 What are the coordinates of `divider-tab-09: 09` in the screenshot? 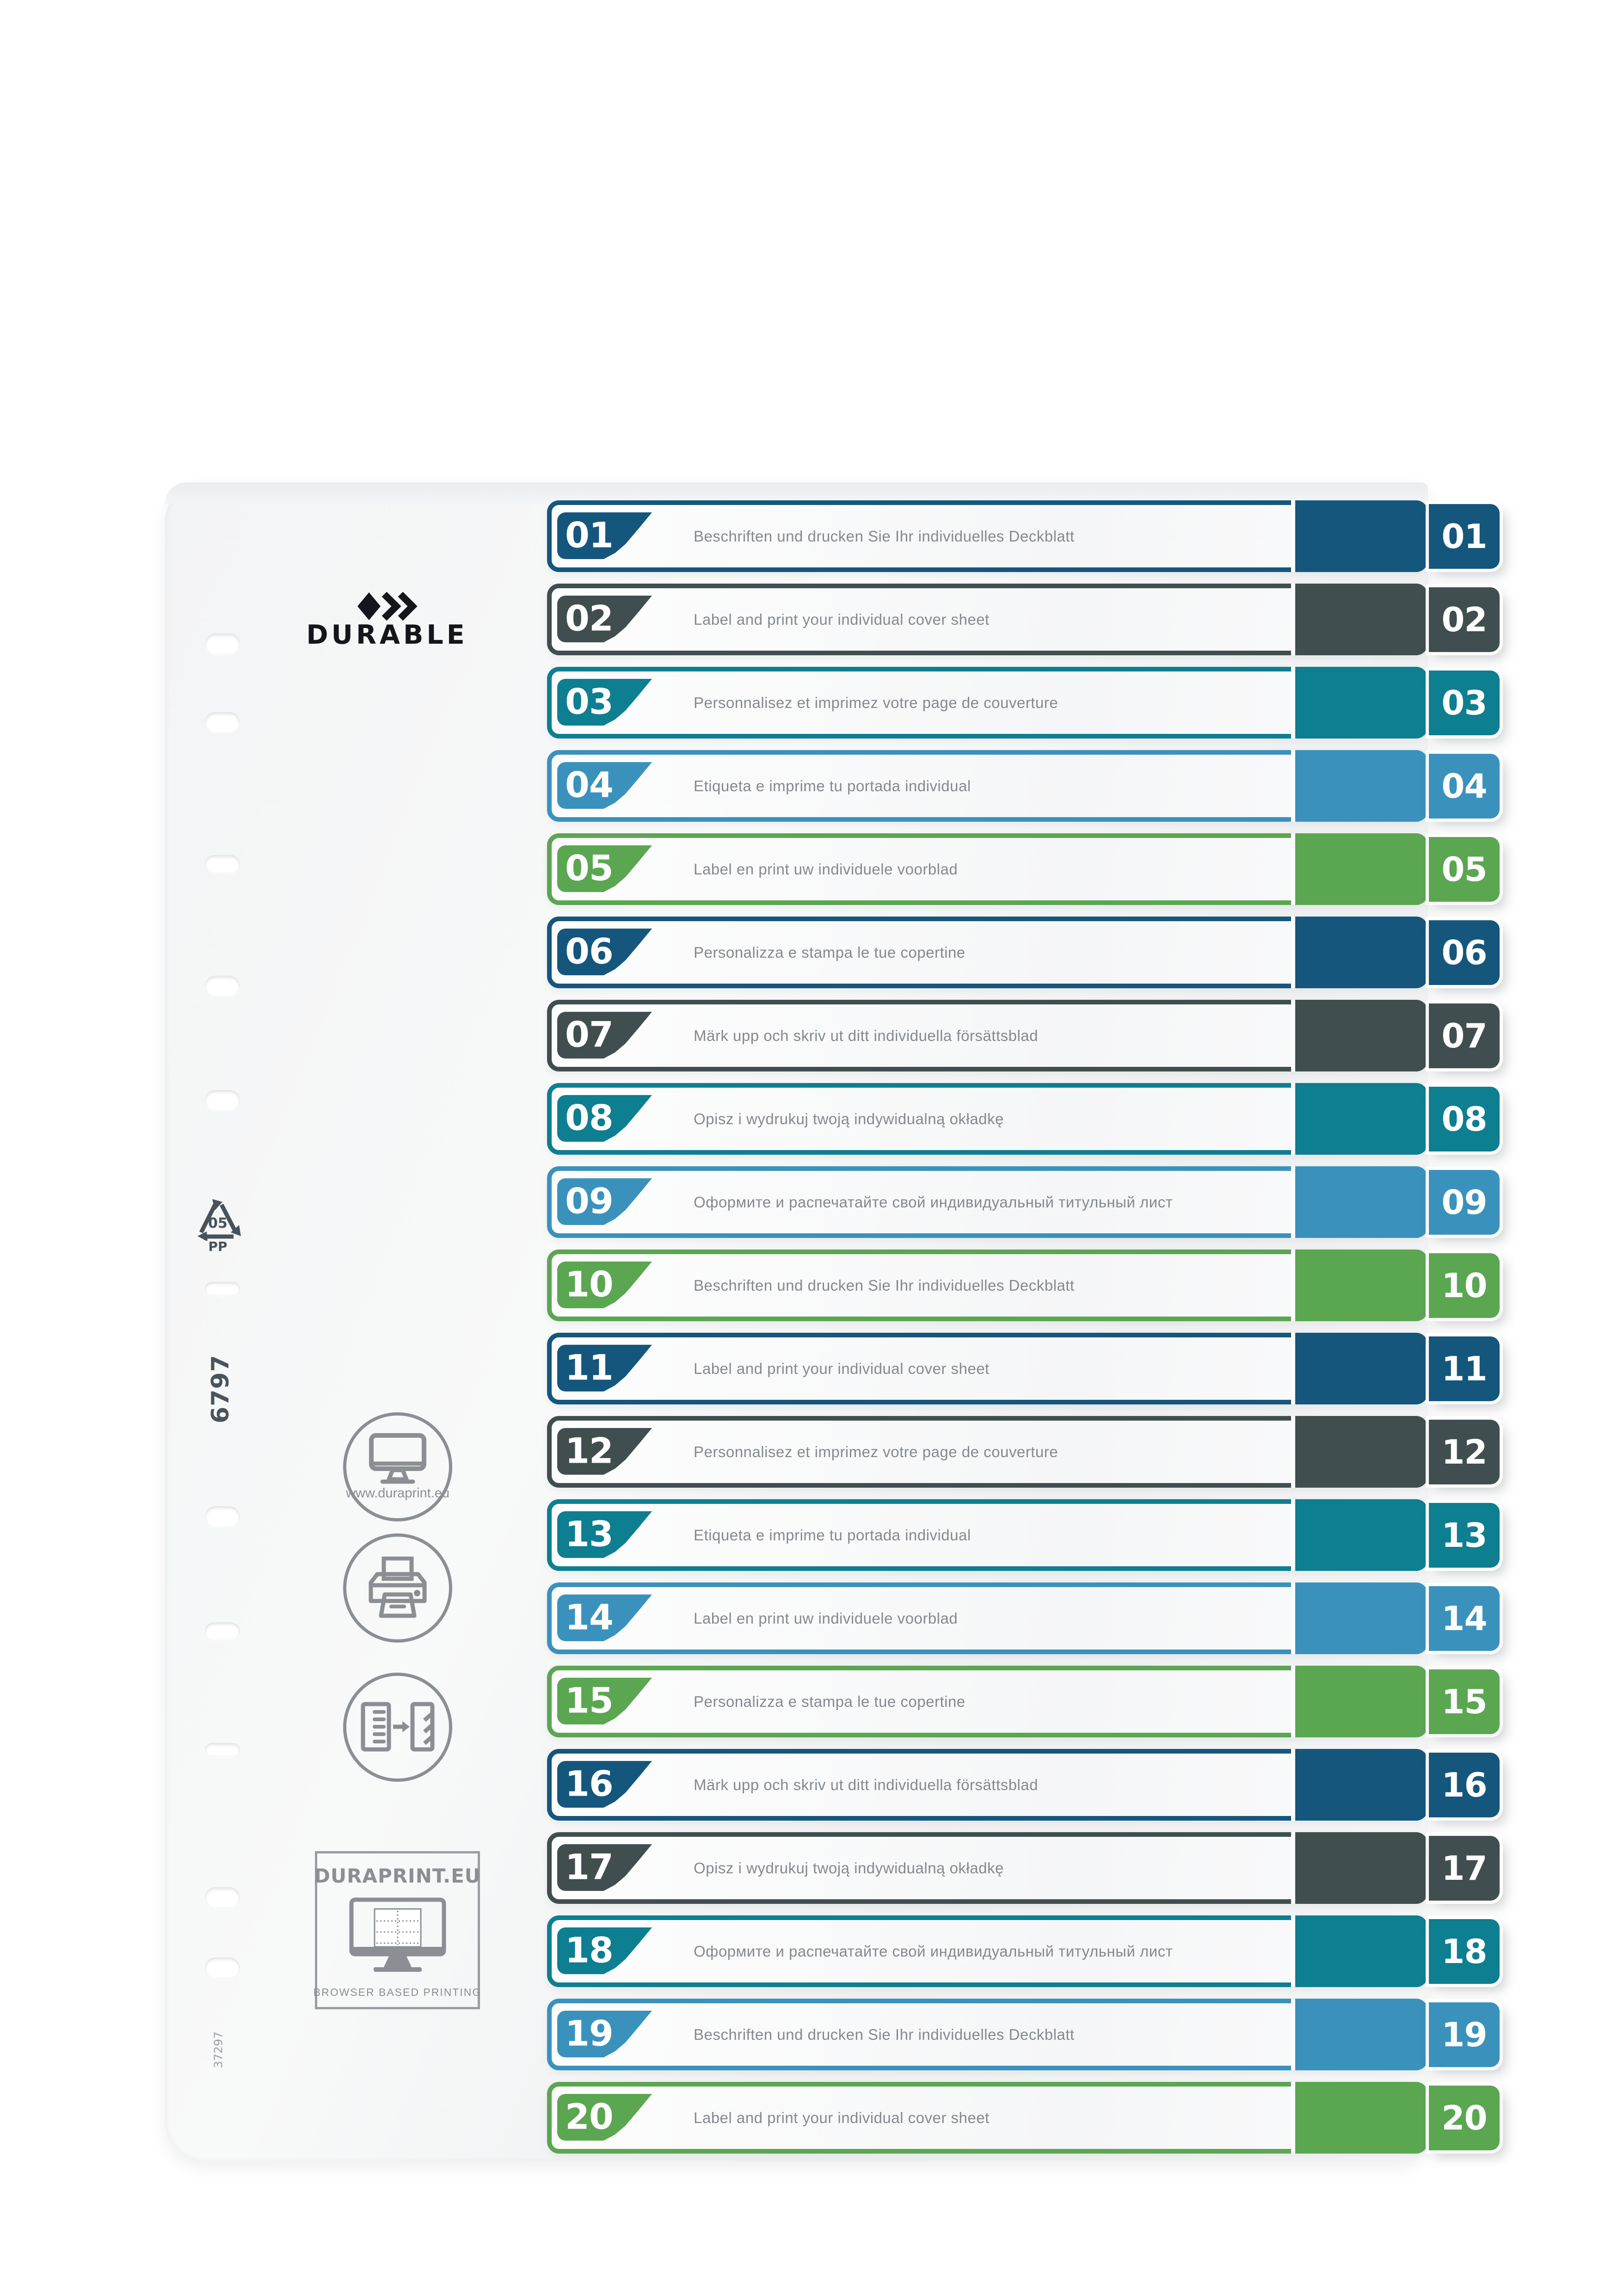 It's located at (1464, 1203).